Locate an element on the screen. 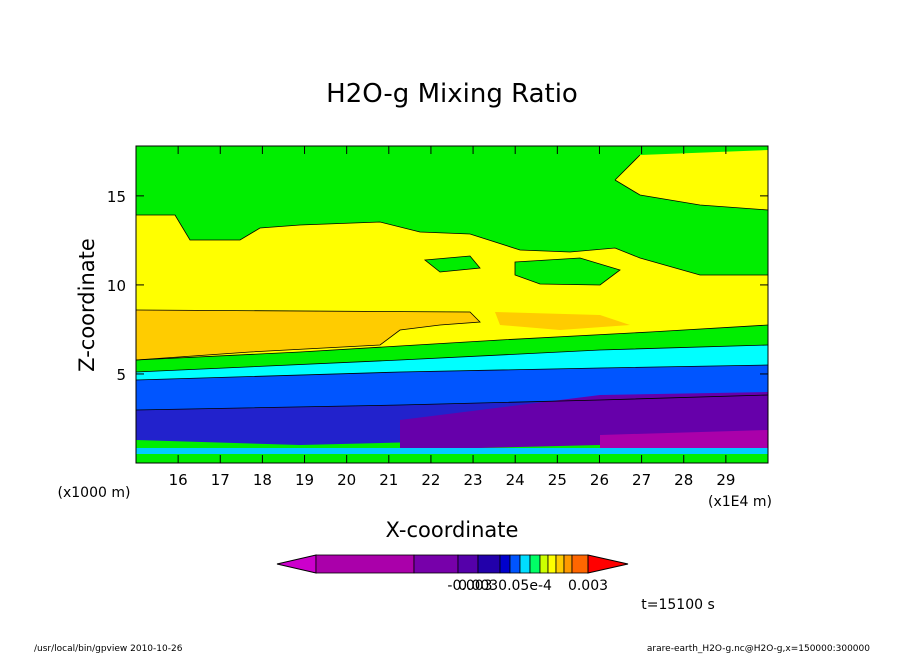  contour-field-orange is located at coordinates (308, 335).